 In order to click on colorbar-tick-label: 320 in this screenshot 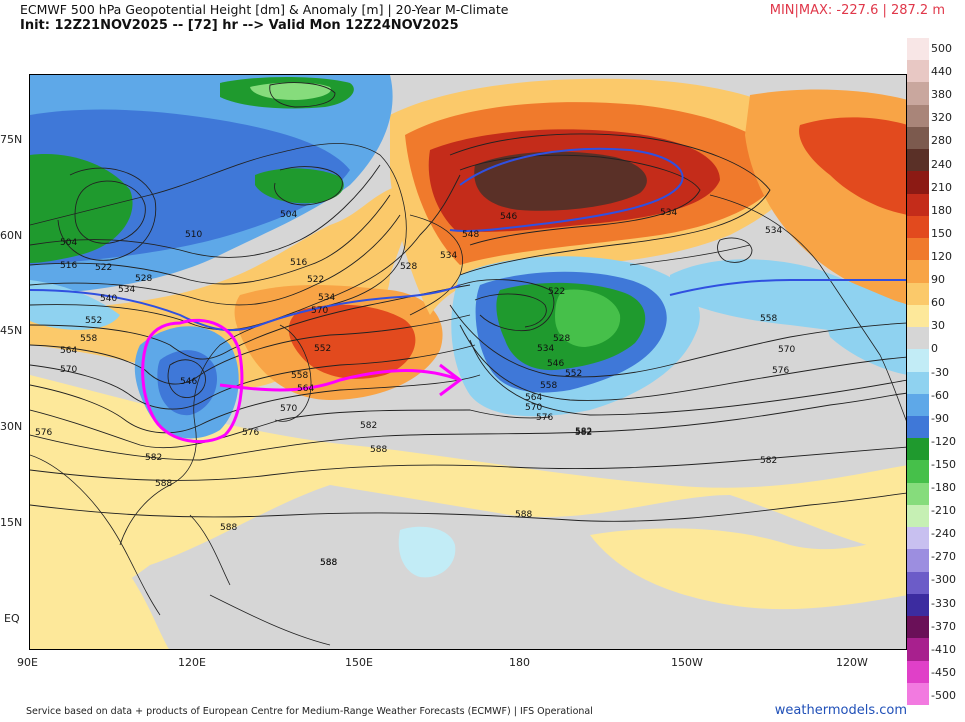, I will do `click(941, 118)`.